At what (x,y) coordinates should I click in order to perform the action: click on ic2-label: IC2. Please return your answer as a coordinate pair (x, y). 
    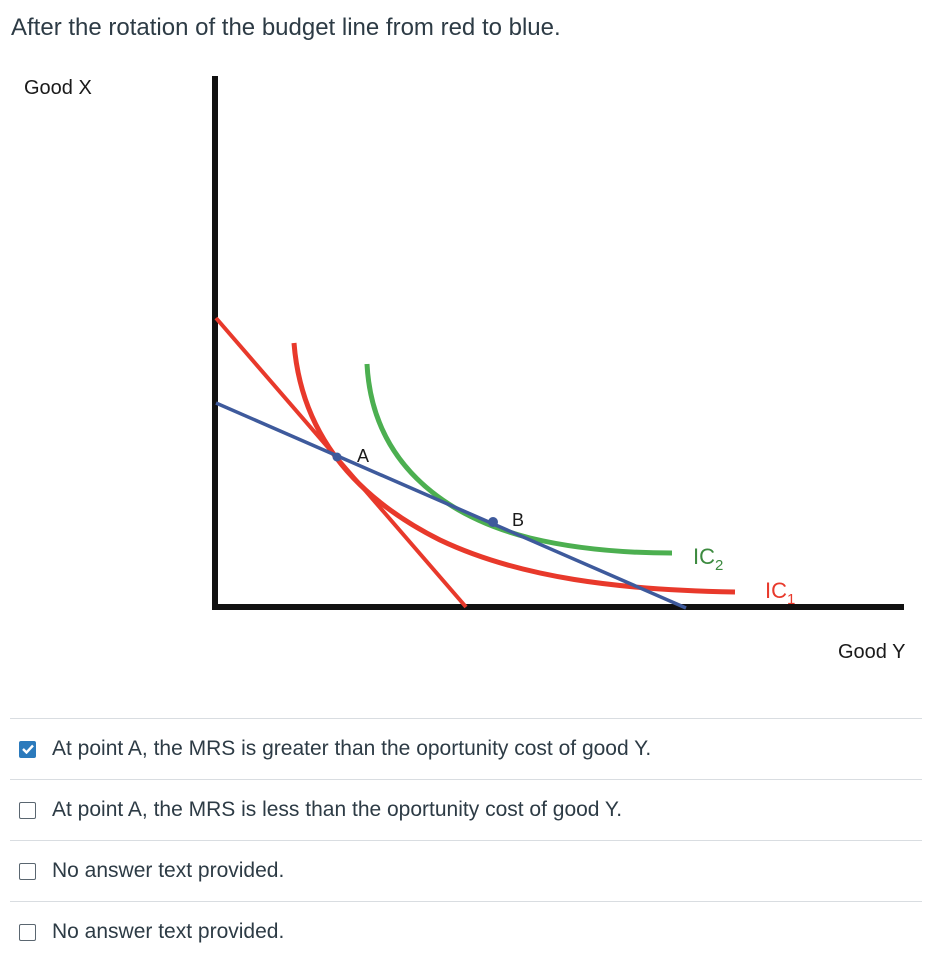
    Looking at the image, I should click on (708, 559).